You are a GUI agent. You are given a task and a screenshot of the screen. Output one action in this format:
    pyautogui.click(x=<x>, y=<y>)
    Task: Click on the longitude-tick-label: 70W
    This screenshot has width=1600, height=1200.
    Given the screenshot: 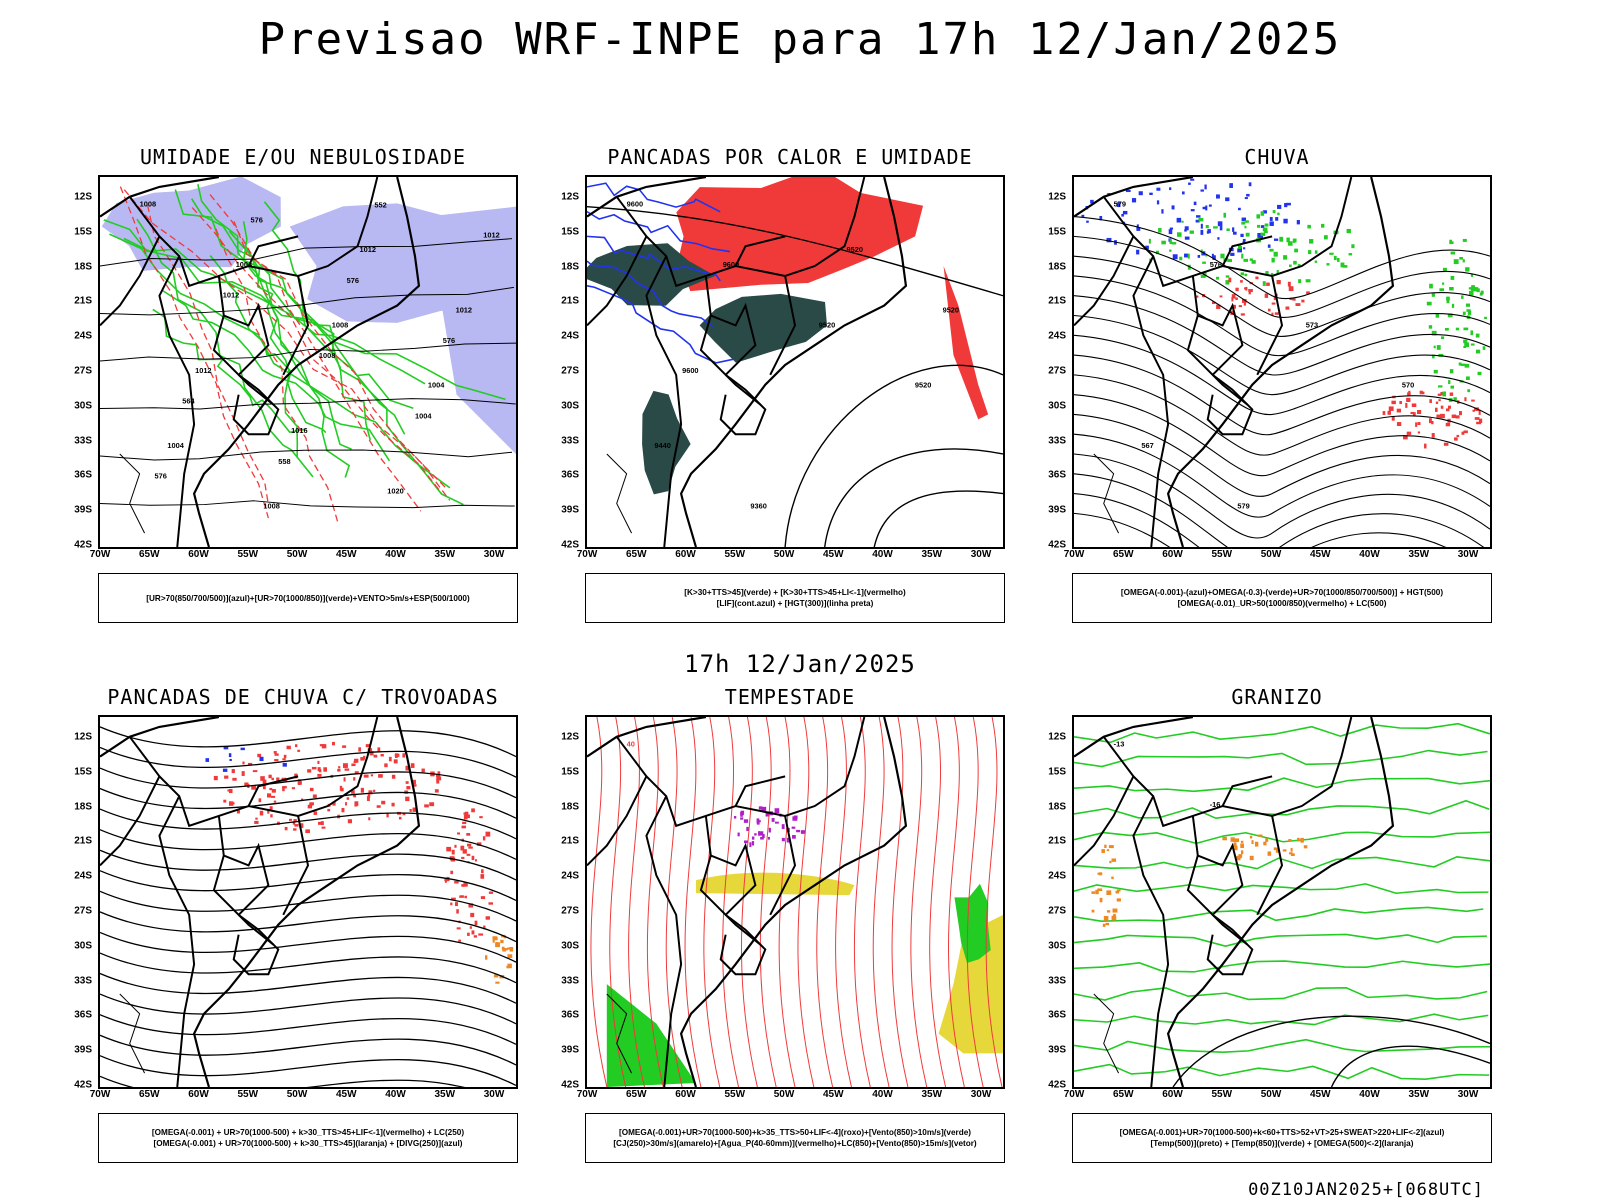 What is the action you would take?
    pyautogui.click(x=1074, y=1094)
    